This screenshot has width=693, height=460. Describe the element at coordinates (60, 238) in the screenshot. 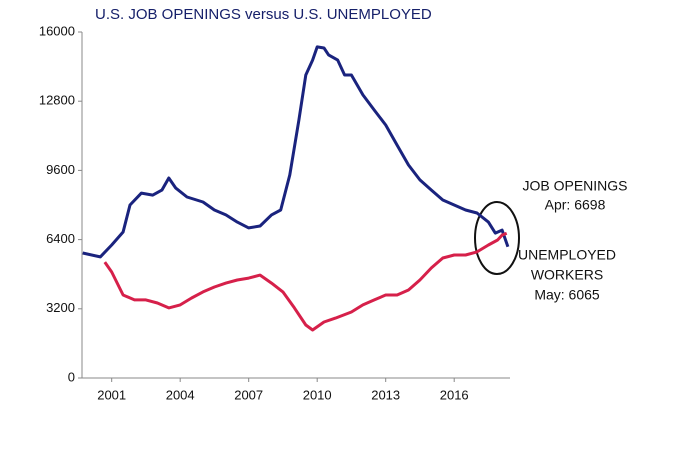

I see `y-tick-label: 6400` at that location.